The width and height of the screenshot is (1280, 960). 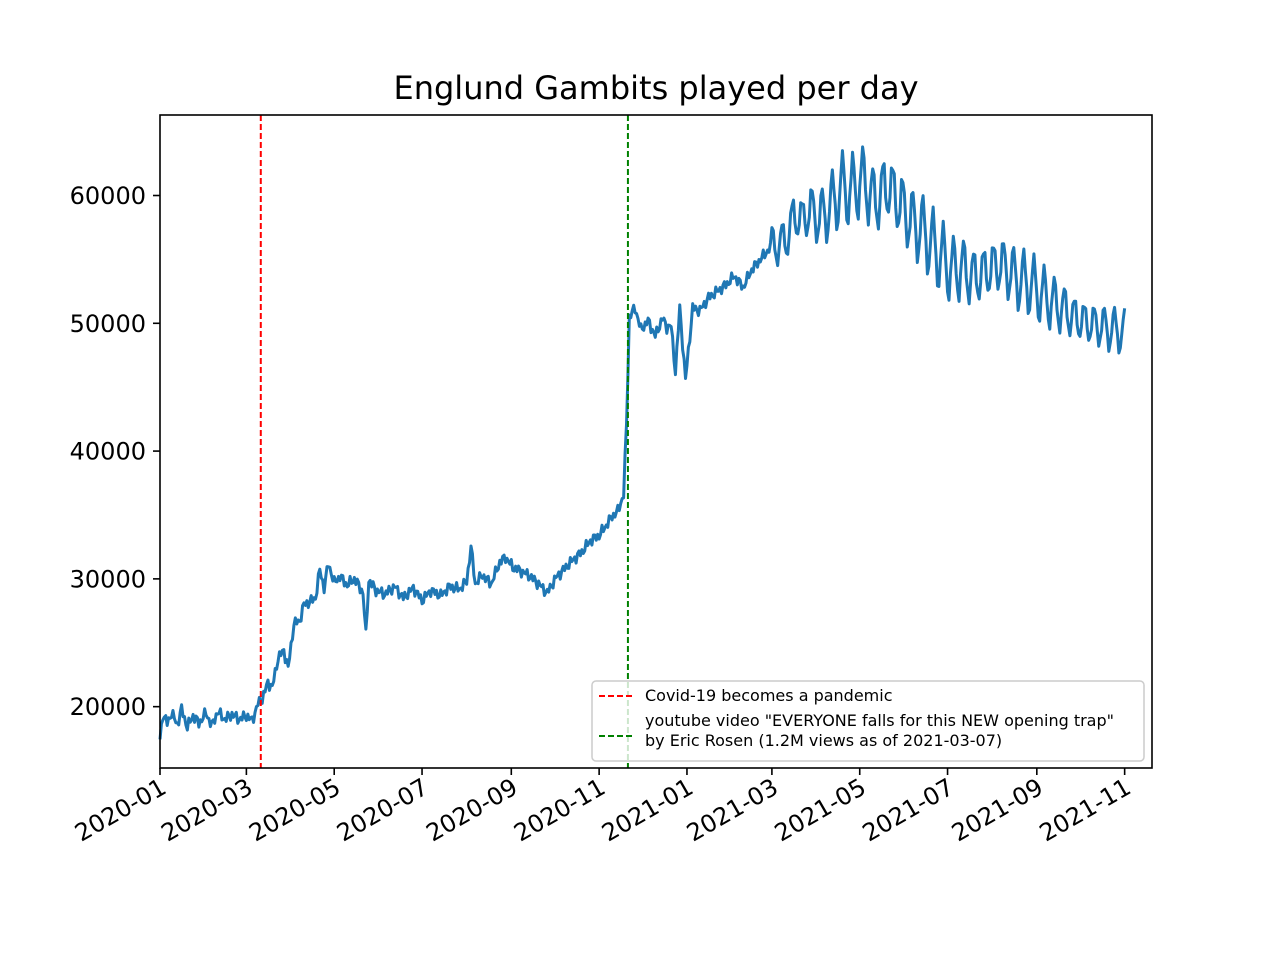 I want to click on x-tick-label: 2021-07, so click(x=908, y=810).